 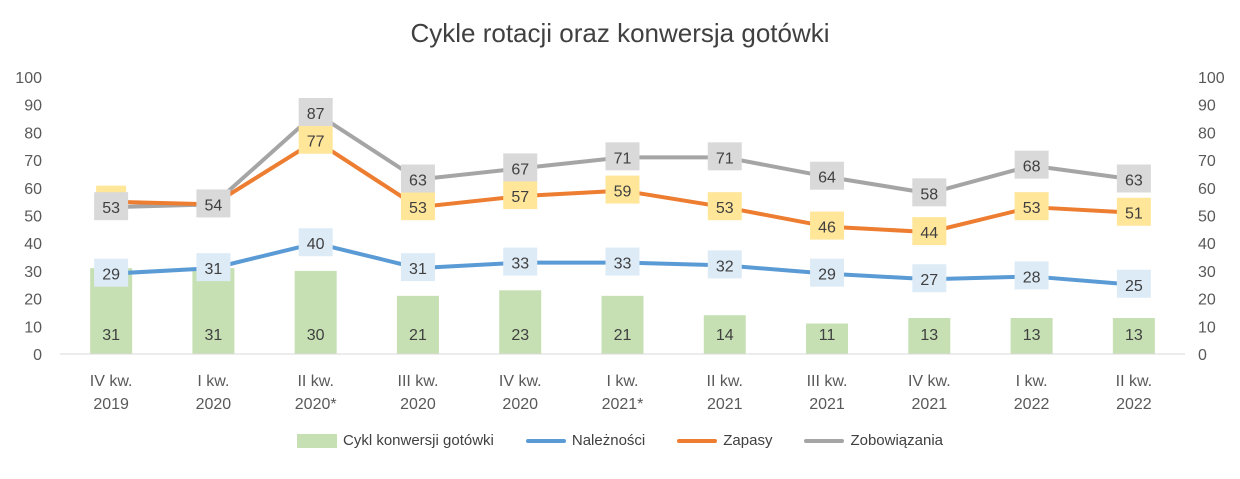 What do you see at coordinates (316, 404) in the screenshot?
I see `x-tick-label-year: 2020*` at bounding box center [316, 404].